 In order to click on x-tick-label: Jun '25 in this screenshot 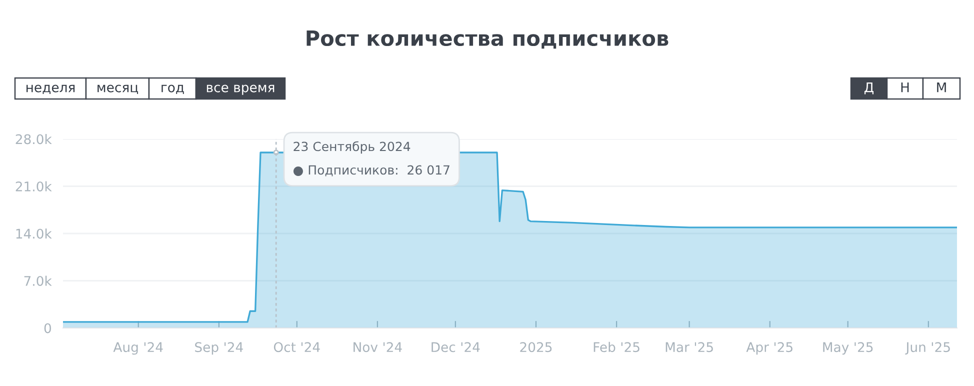, I will do `click(927, 348)`.